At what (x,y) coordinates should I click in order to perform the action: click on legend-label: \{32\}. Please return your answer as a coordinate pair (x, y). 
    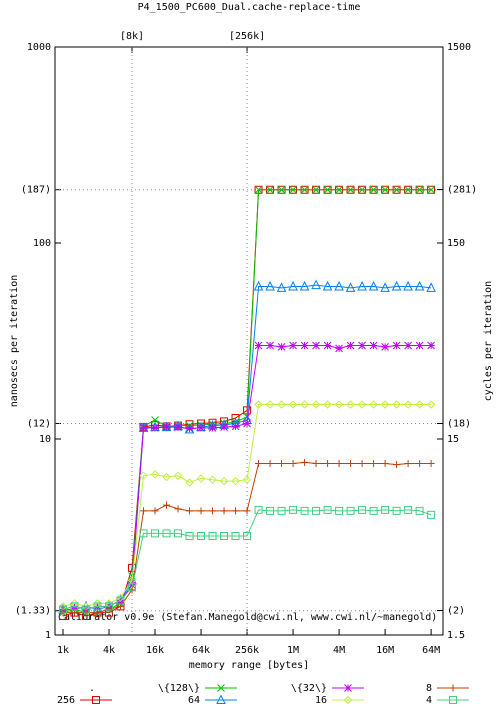
    Looking at the image, I should click on (309, 688).